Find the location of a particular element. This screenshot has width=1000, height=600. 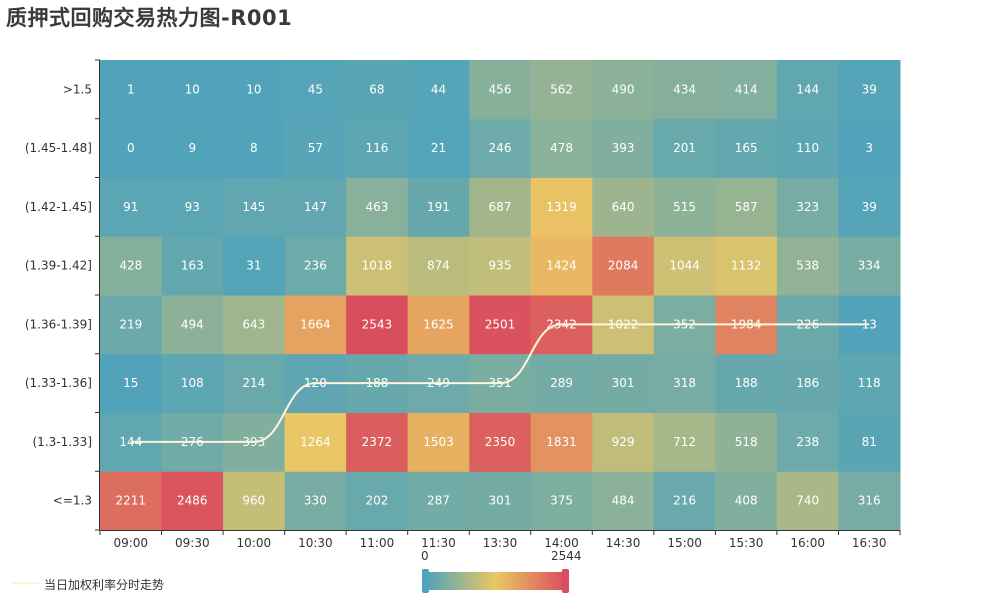

cell-value-label: 463 is located at coordinates (376, 207).